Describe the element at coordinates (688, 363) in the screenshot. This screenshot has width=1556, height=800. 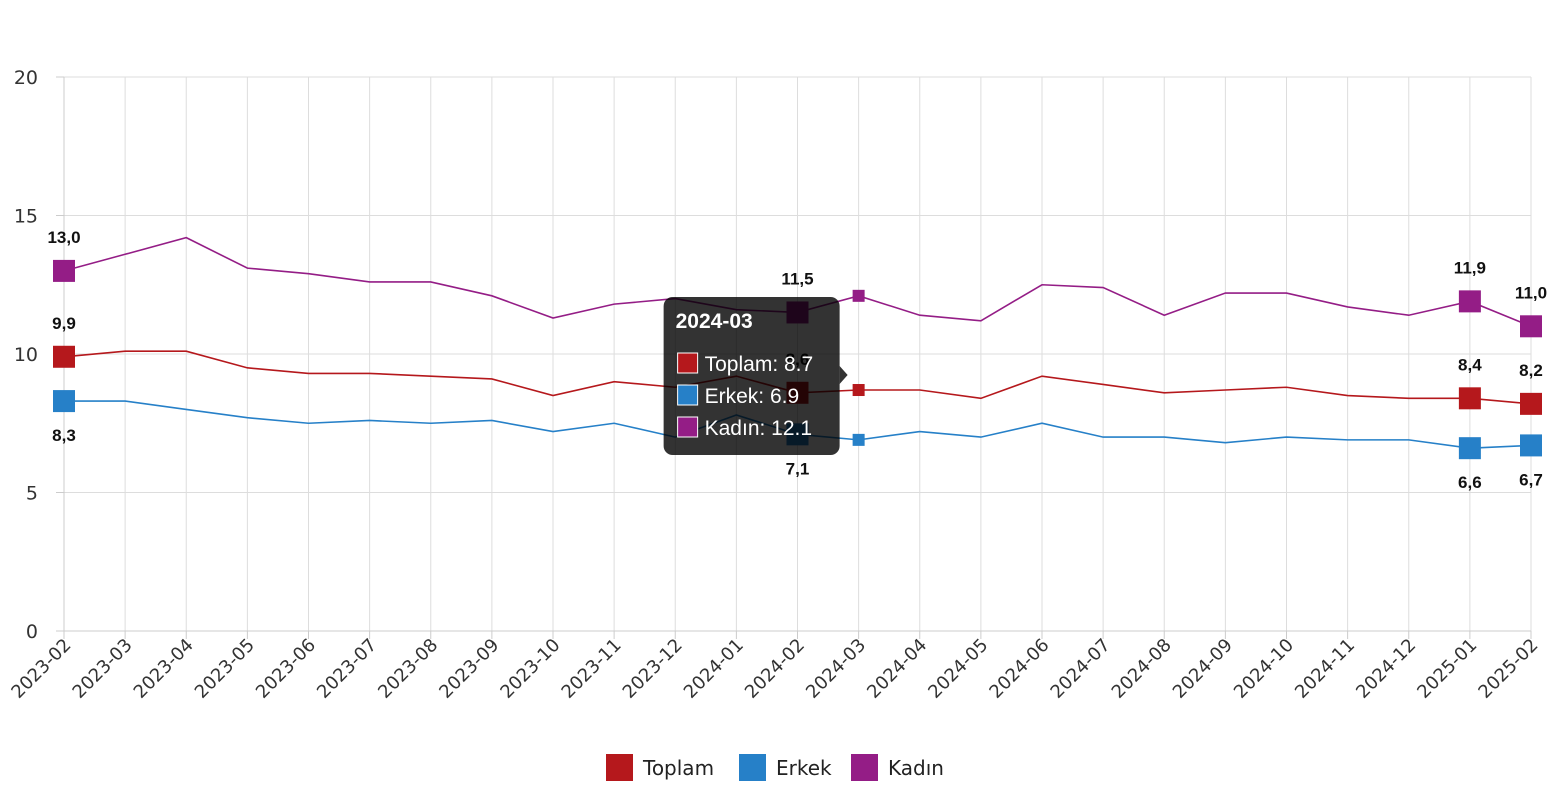
I see `tooltip-swatch-toplam` at that location.